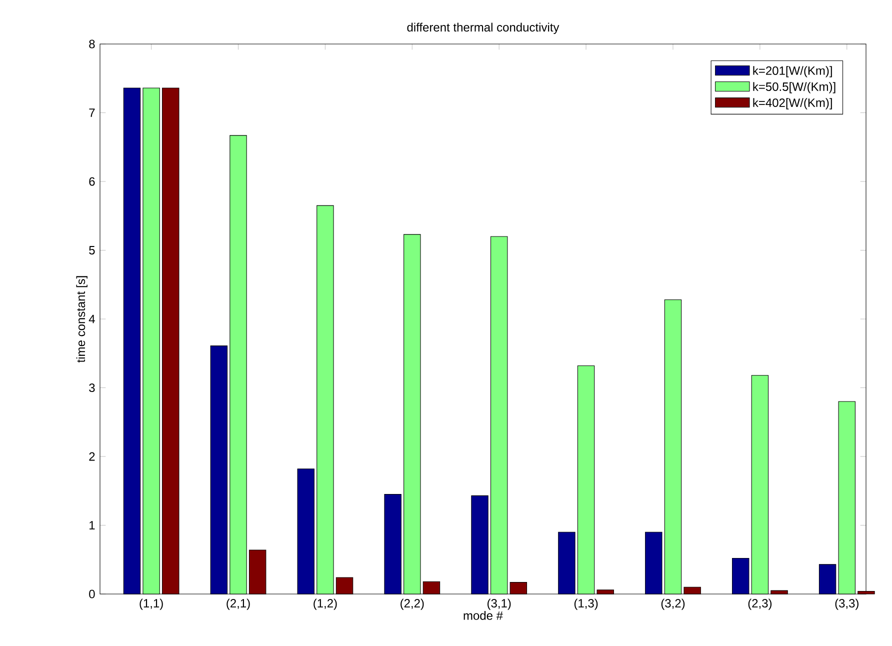 The height and width of the screenshot is (646, 892). Describe the element at coordinates (483, 28) in the screenshot. I see `chart-title: different thermal conductivity` at that location.